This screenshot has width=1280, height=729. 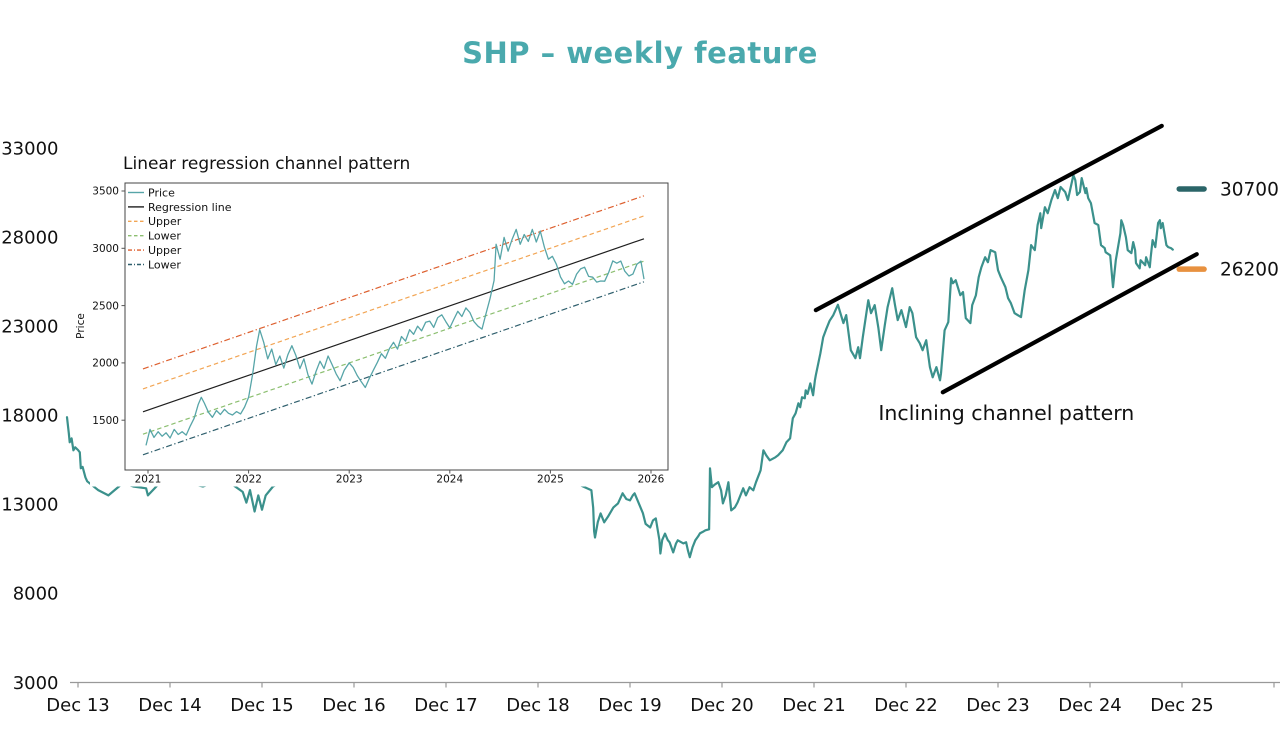 I want to click on inset-y-tick-label: 3500, so click(x=105, y=192).